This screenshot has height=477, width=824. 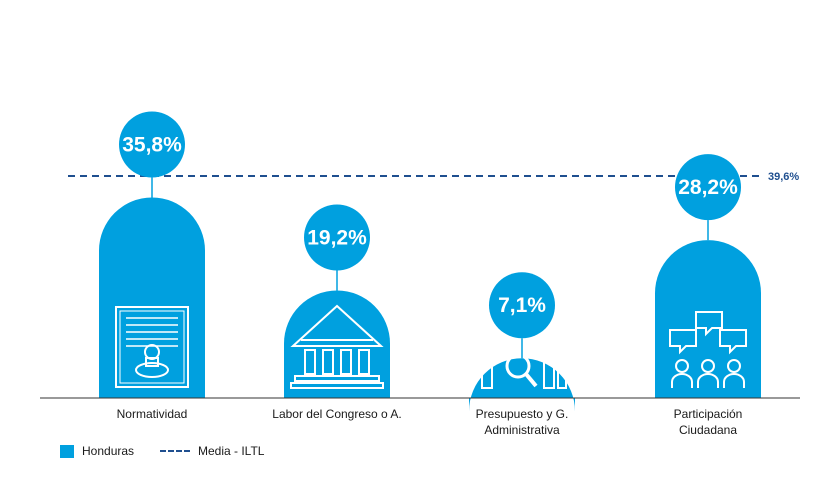 I want to click on congress-building-icon, so click(x=337, y=346).